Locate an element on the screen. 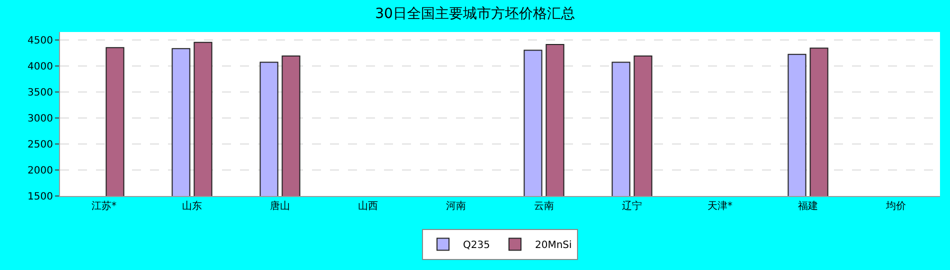  x-tick-label: 辽宁 is located at coordinates (632, 206).